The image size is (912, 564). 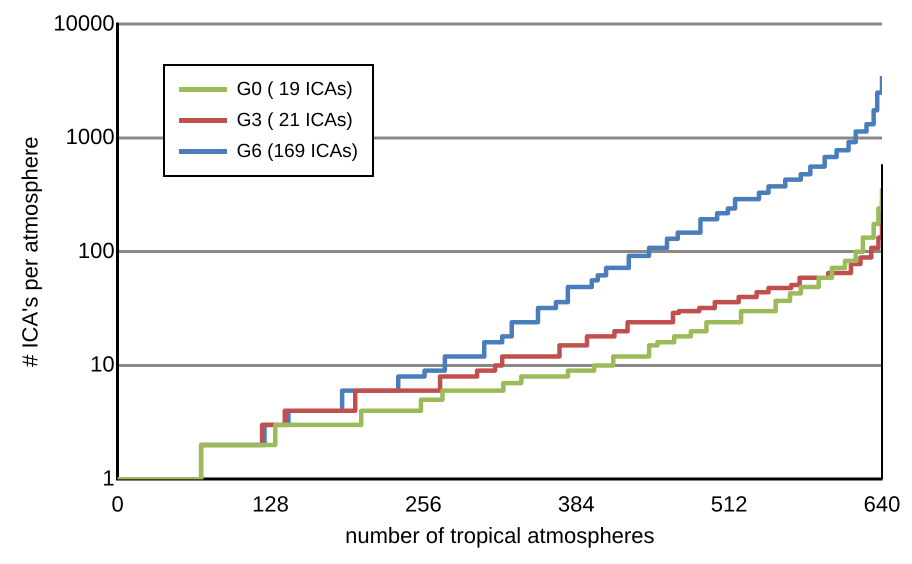 What do you see at coordinates (108, 477) in the screenshot?
I see `y-tick-label: 1` at bounding box center [108, 477].